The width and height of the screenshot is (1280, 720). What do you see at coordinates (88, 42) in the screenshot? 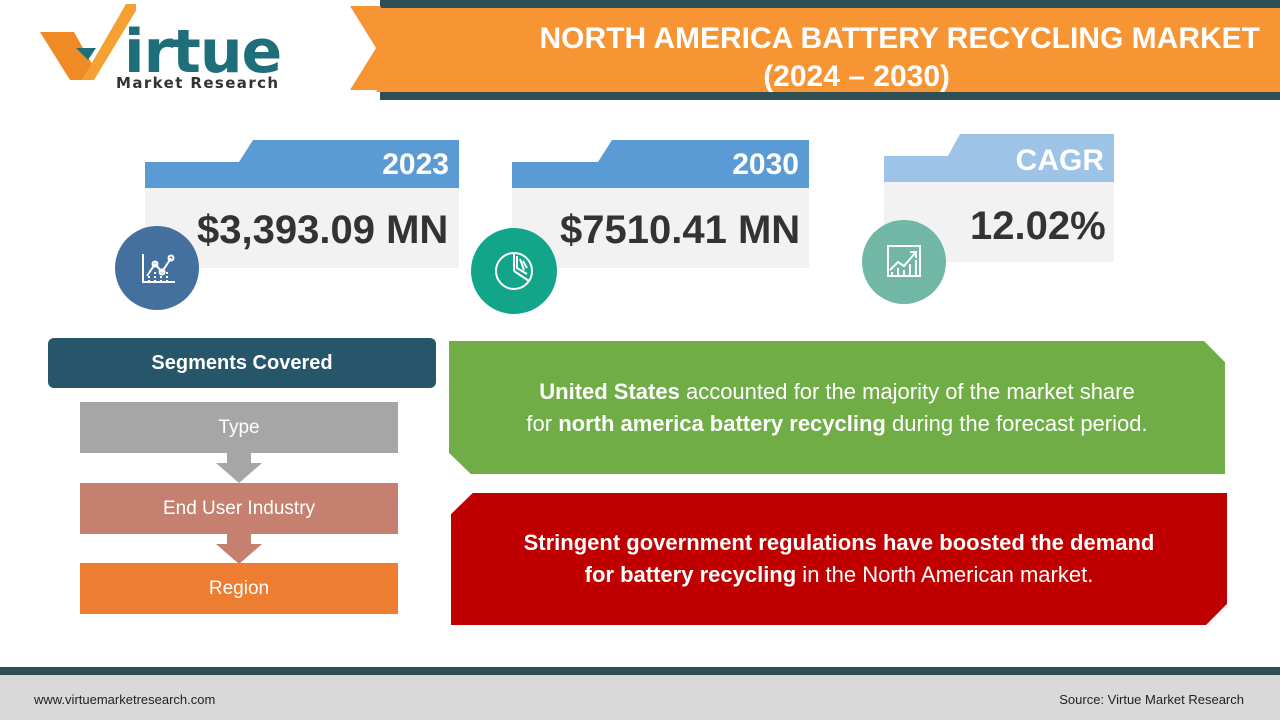
I see `logo-v-mark` at bounding box center [88, 42].